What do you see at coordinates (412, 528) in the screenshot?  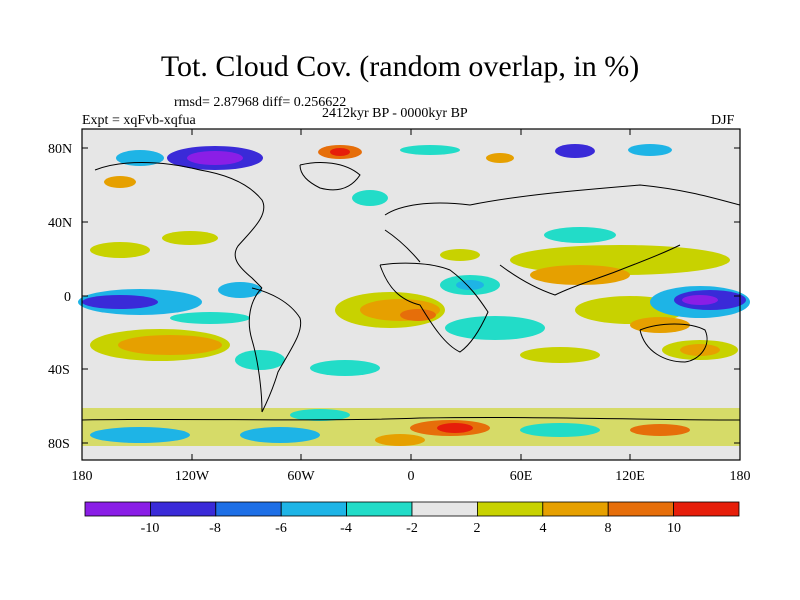 I see `colorbar-label: -2` at bounding box center [412, 528].